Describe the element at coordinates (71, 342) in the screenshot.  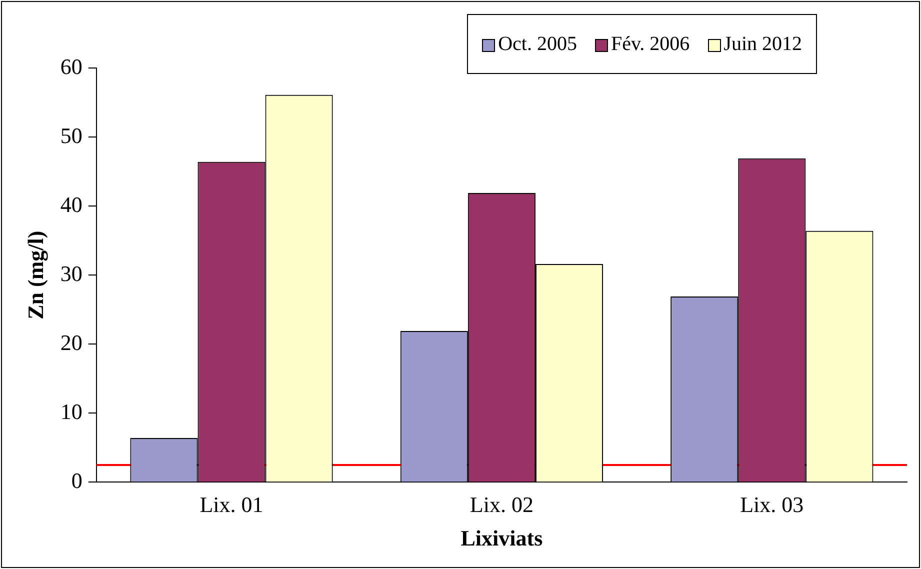
I see `y-tick-label: 20` at that location.